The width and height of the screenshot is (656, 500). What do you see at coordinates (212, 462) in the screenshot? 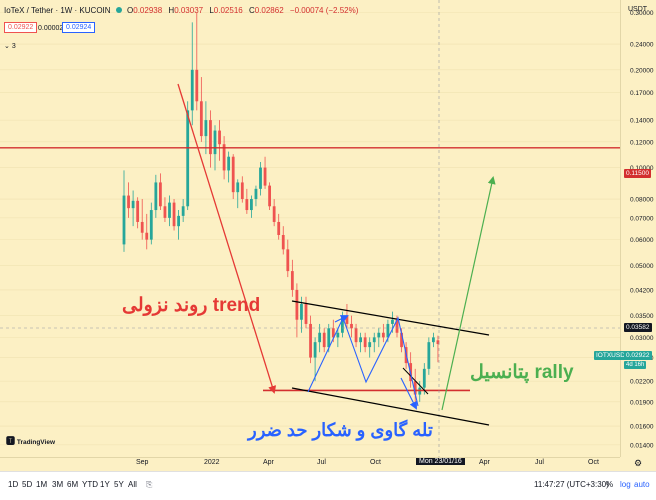
I see `time-tick-2022: 2022` at bounding box center [212, 462].